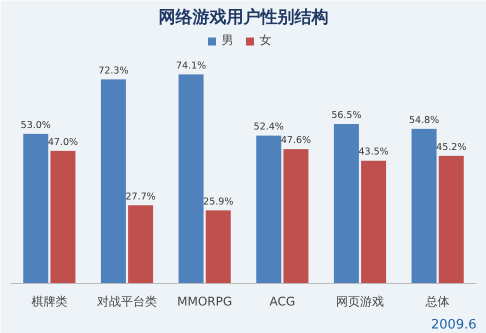 This screenshot has width=486, height=333. I want to click on data-label: 25.9%, so click(218, 202).